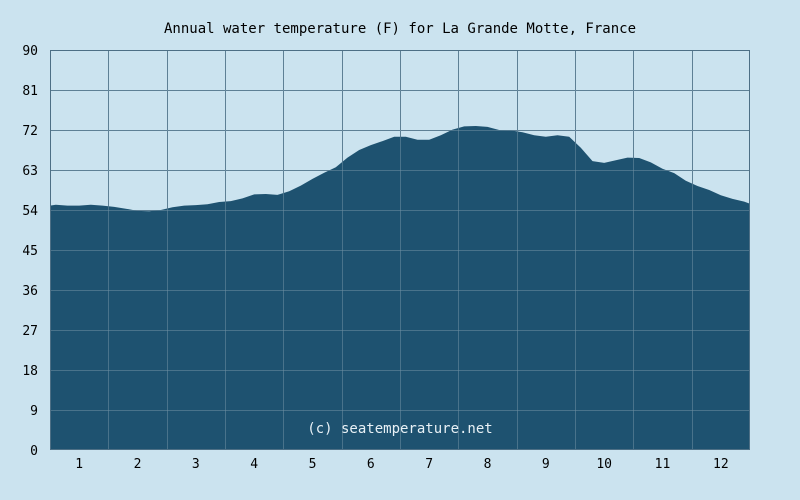 The width and height of the screenshot is (800, 500). Describe the element at coordinates (34, 411) in the screenshot. I see `y-tick-label: 9` at that location.